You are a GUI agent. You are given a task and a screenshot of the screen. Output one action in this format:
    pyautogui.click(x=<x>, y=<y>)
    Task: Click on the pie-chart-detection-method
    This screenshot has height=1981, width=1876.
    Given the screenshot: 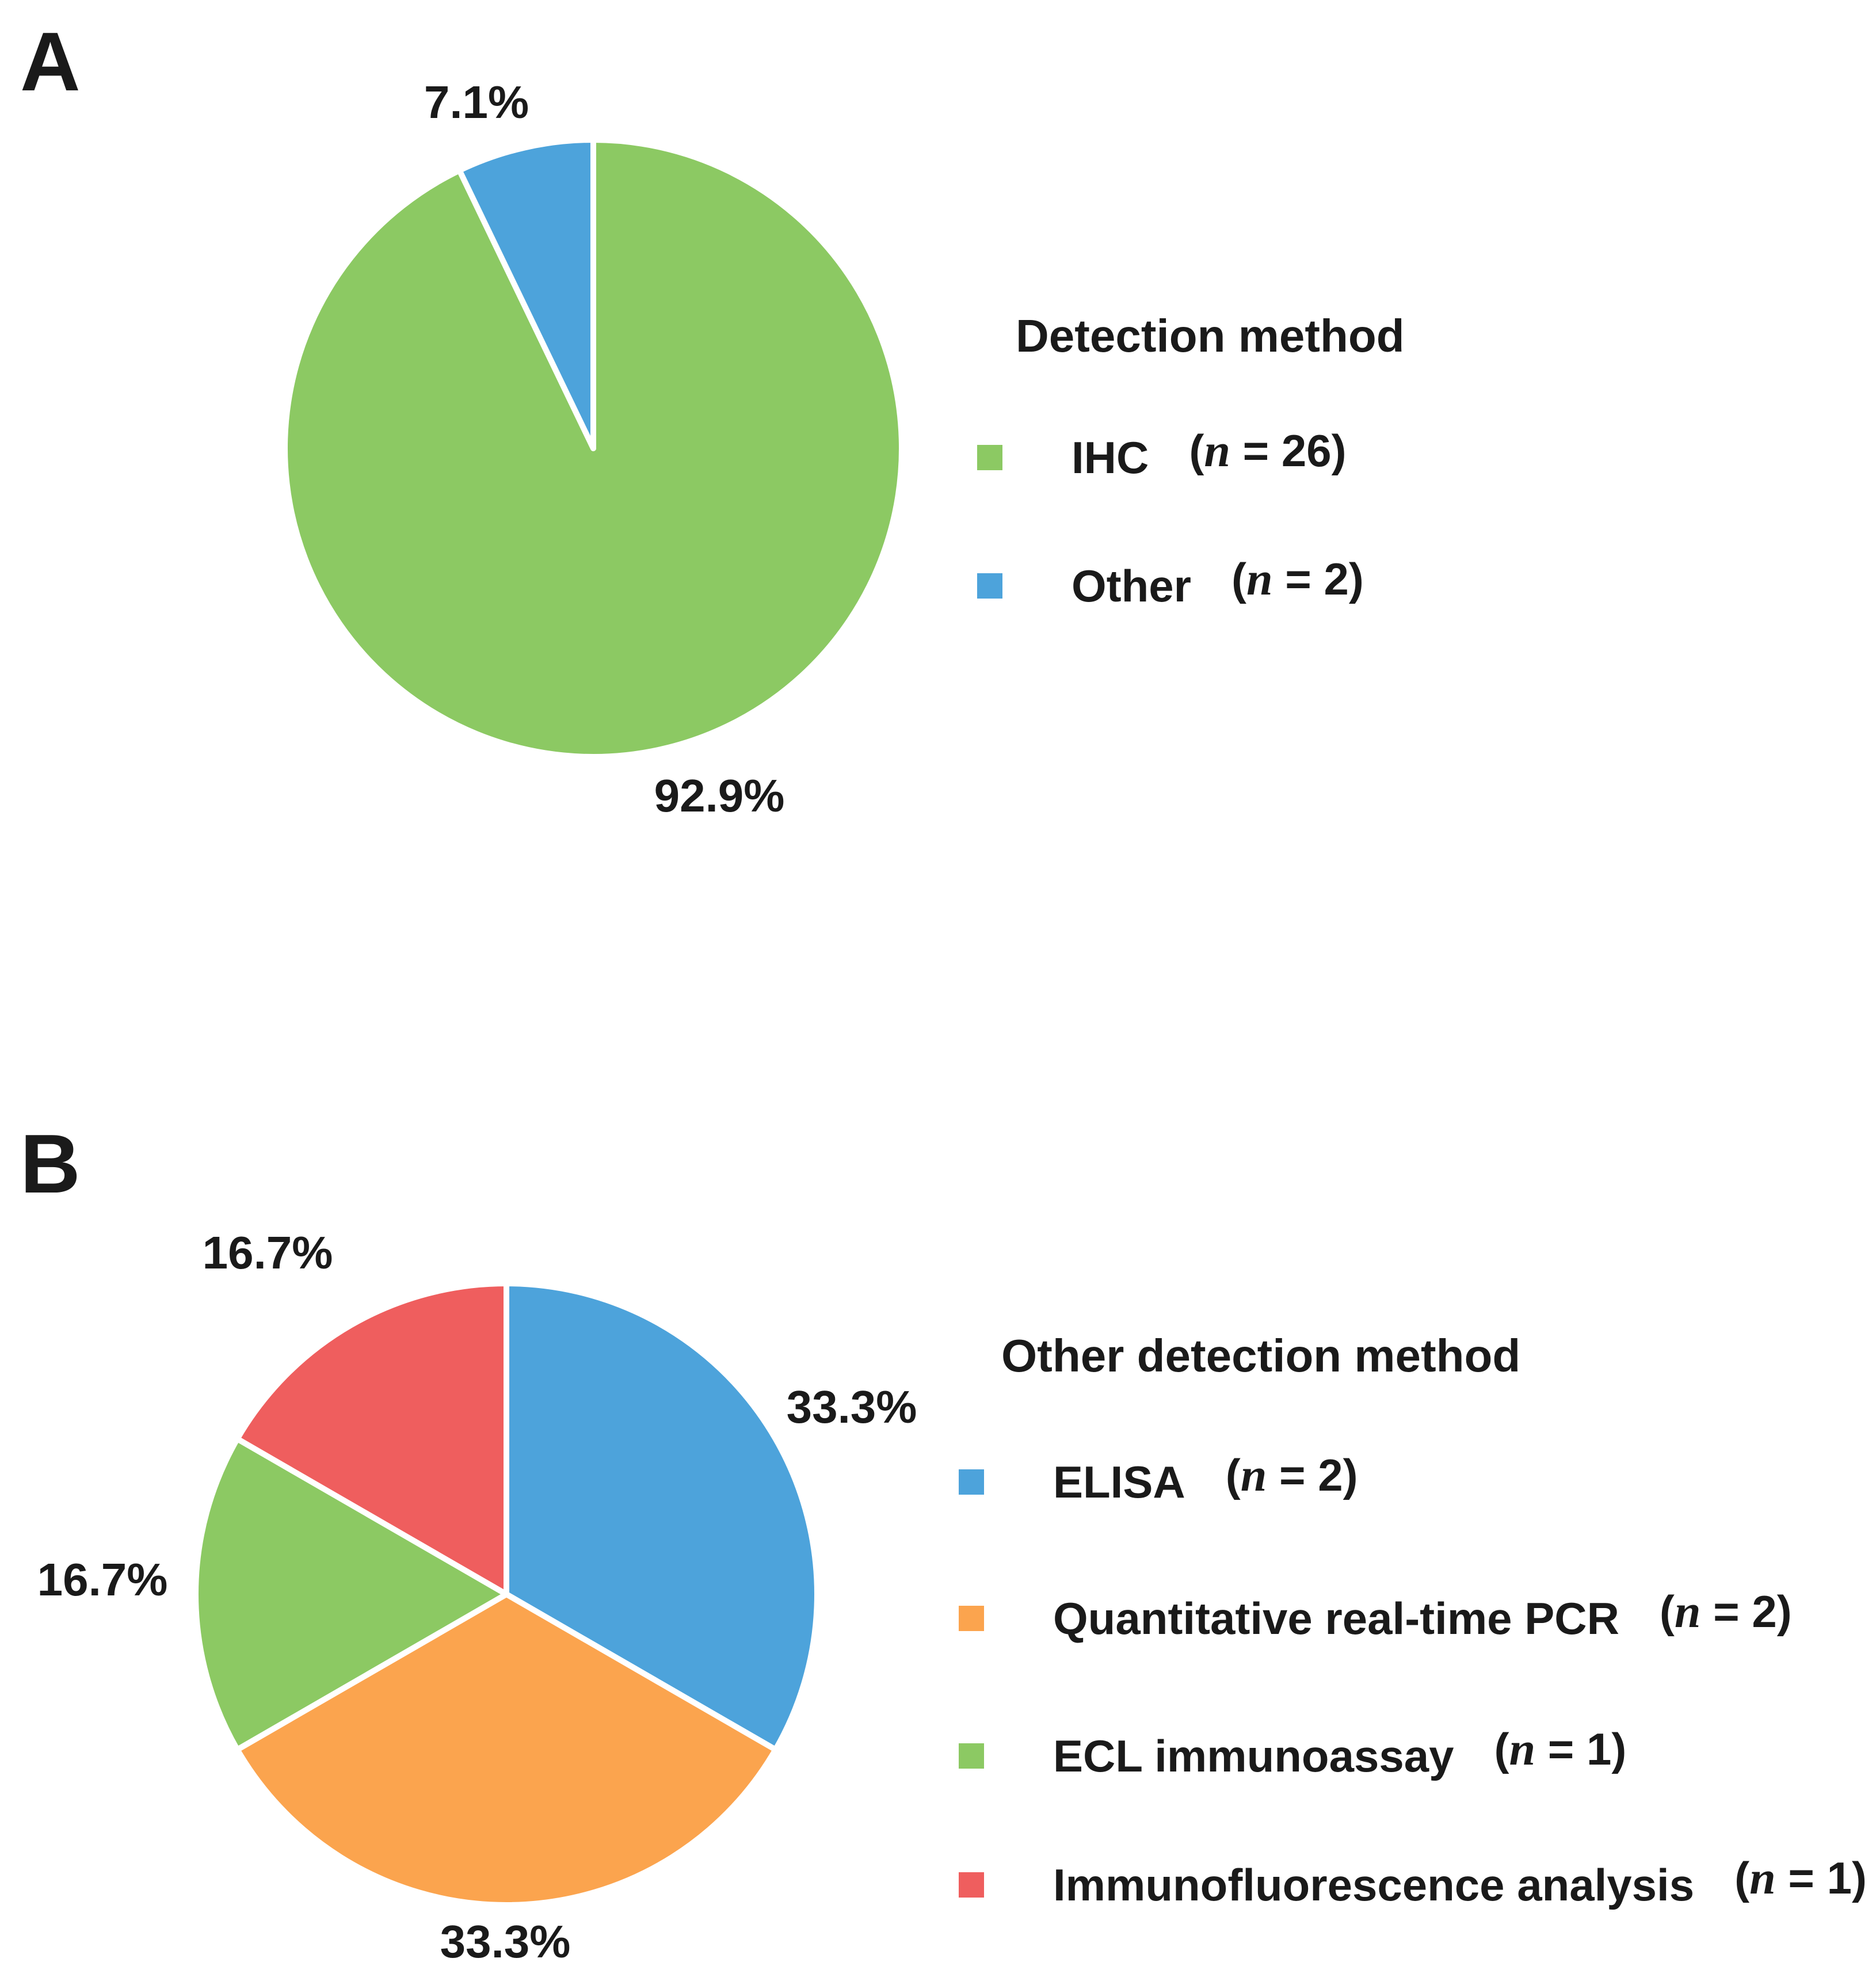 What is the action you would take?
    pyautogui.click(x=593, y=448)
    